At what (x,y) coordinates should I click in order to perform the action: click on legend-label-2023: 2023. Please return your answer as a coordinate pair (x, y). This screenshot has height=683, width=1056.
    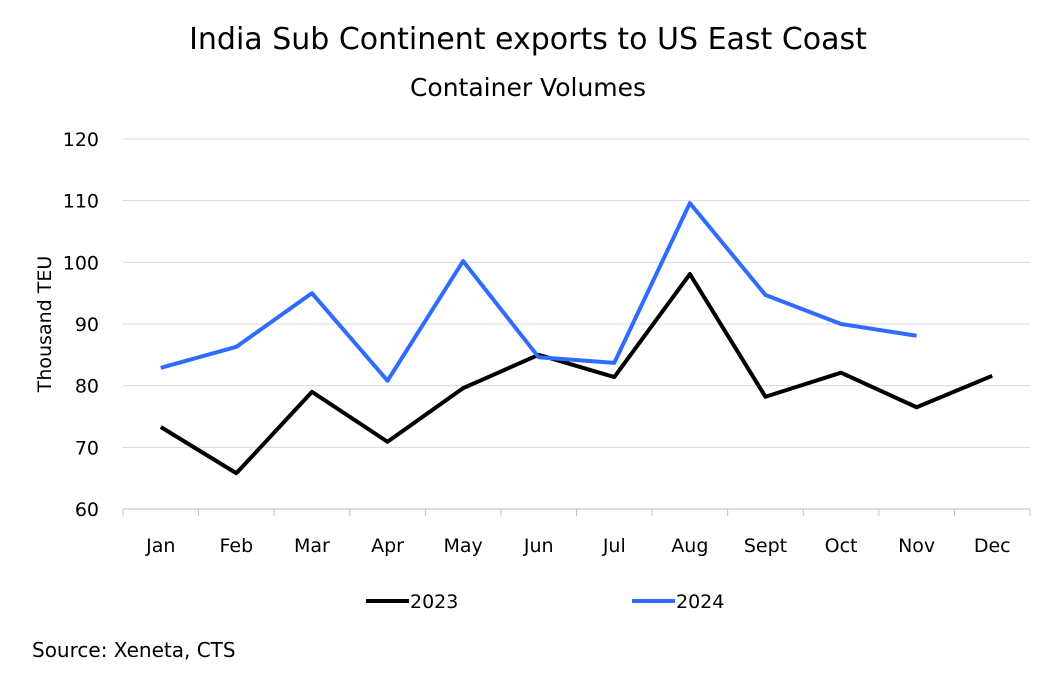
    Looking at the image, I should click on (434, 602).